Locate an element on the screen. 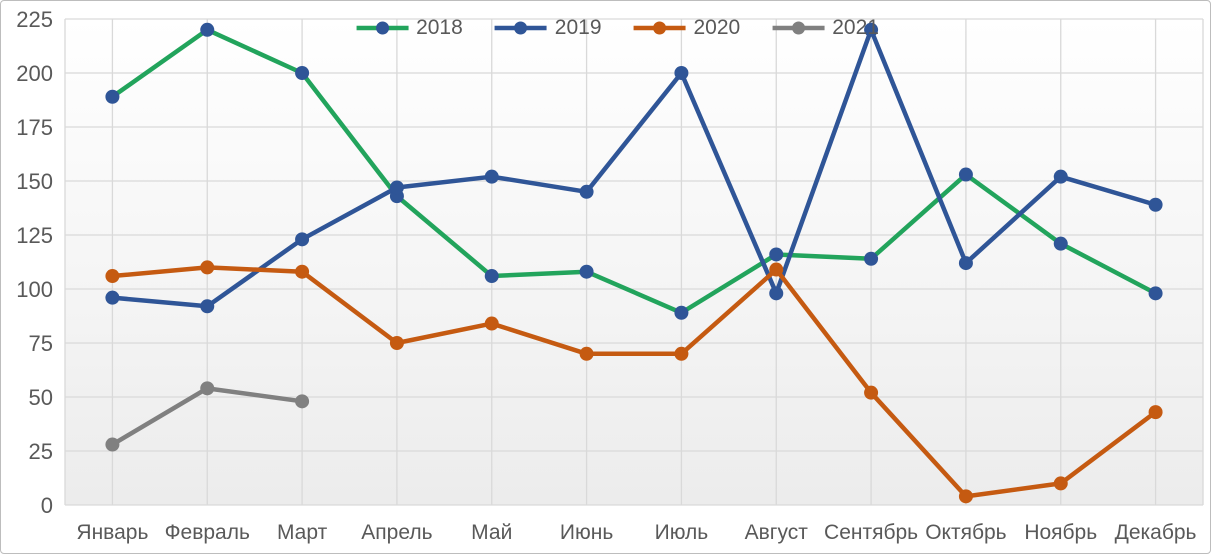 Image resolution: width=1211 pixels, height=554 pixels. x-axis-tick-label: Июнь is located at coordinates (586, 532).